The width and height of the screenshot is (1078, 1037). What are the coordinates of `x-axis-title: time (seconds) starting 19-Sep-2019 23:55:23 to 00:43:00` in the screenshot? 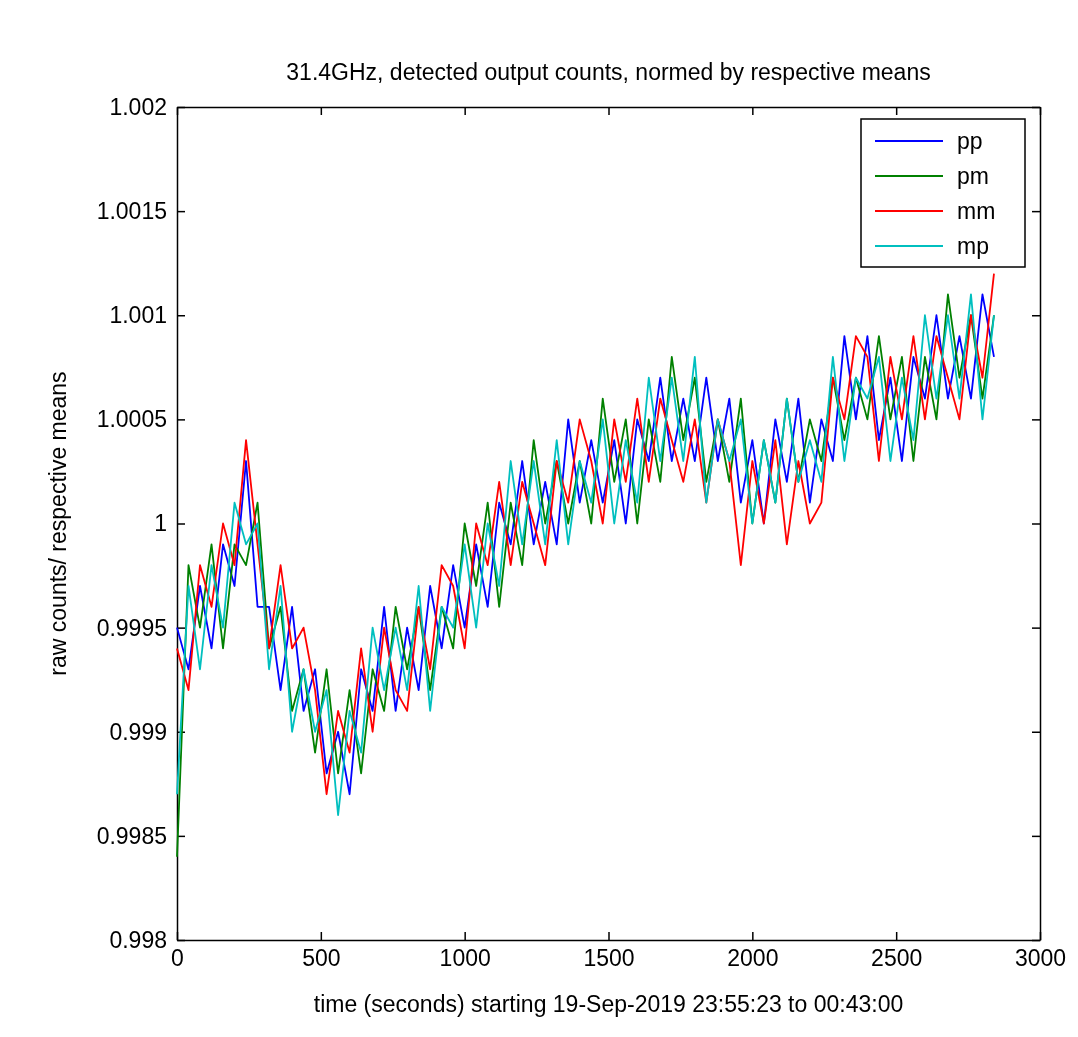 It's located at (608, 1004).